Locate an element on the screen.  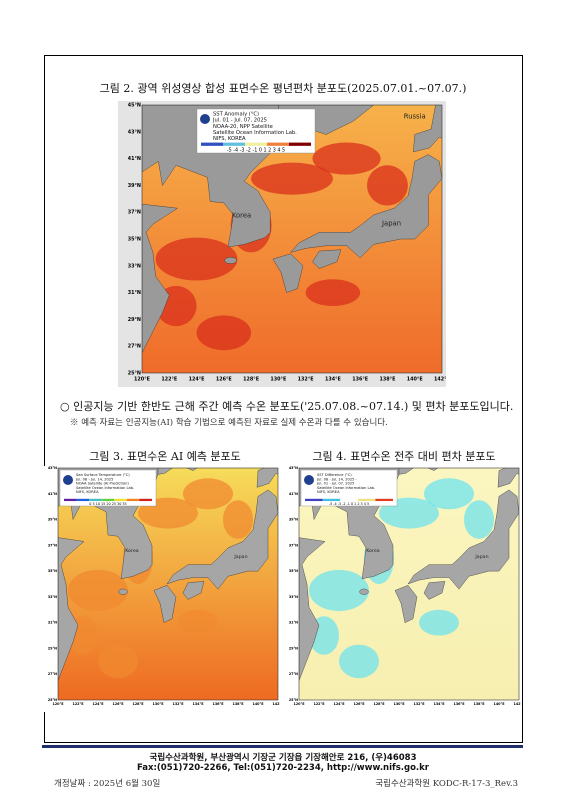
legend-text: Jul. 08 - Jul. 14, 2025 - is located at coordinates (337, 479).